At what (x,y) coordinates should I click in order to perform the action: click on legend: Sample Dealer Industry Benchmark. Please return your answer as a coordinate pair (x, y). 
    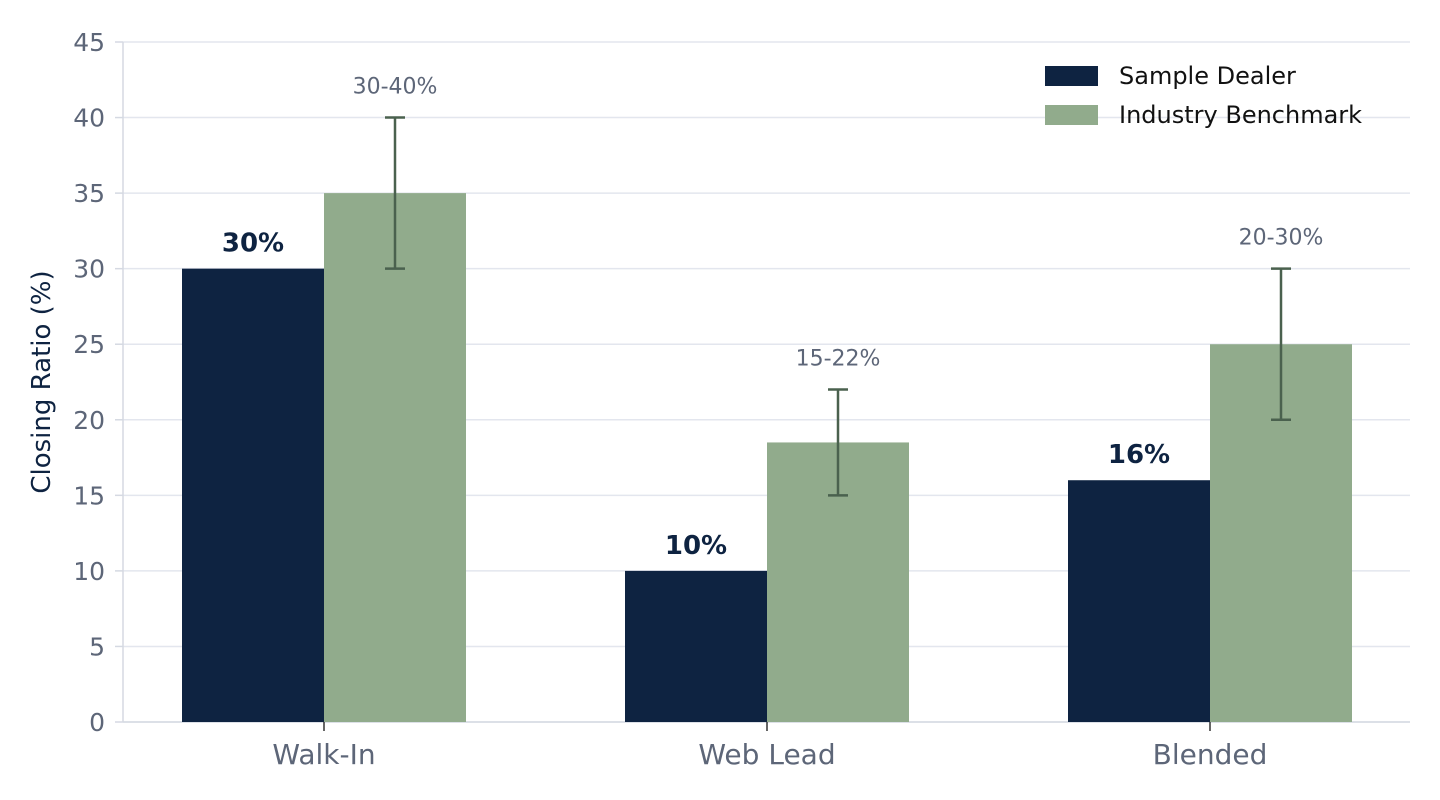
    Looking at the image, I should click on (1203, 95).